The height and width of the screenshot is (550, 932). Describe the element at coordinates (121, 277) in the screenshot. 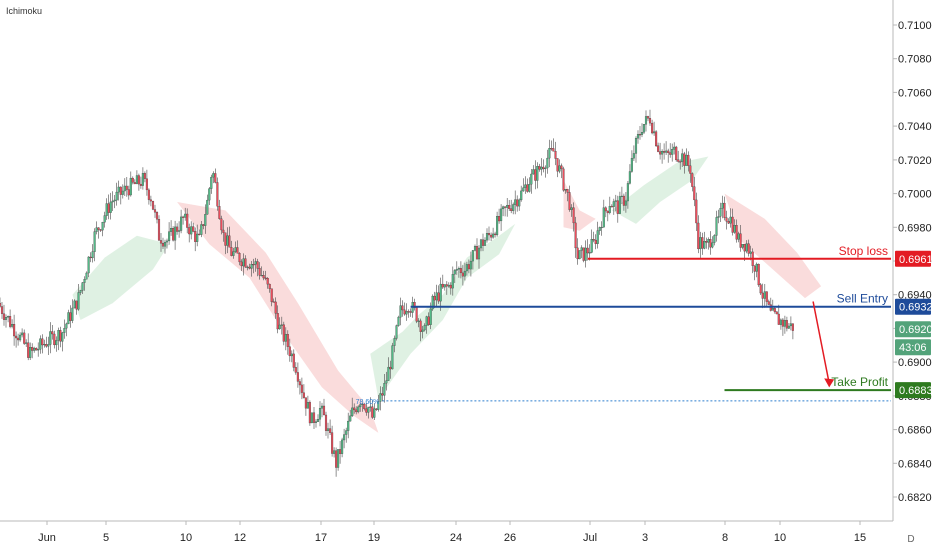

I see `ichimoku-cloud-bullish` at that location.